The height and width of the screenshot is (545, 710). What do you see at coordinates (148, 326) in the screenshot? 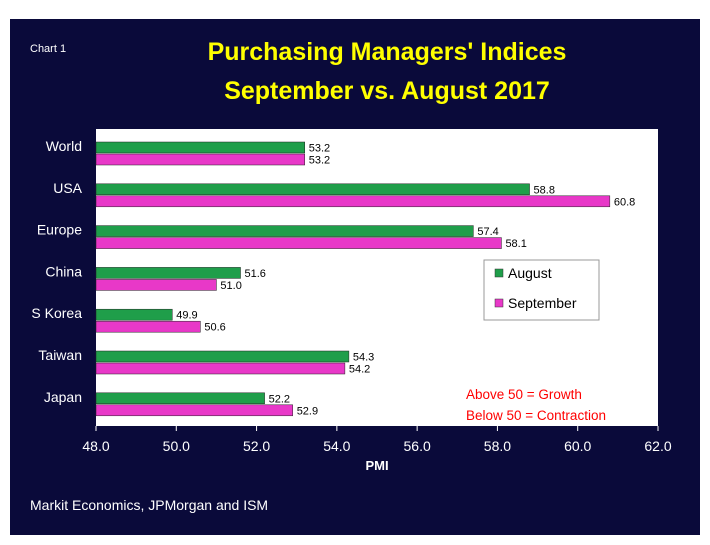
I see `bar-september-s-korea` at bounding box center [148, 326].